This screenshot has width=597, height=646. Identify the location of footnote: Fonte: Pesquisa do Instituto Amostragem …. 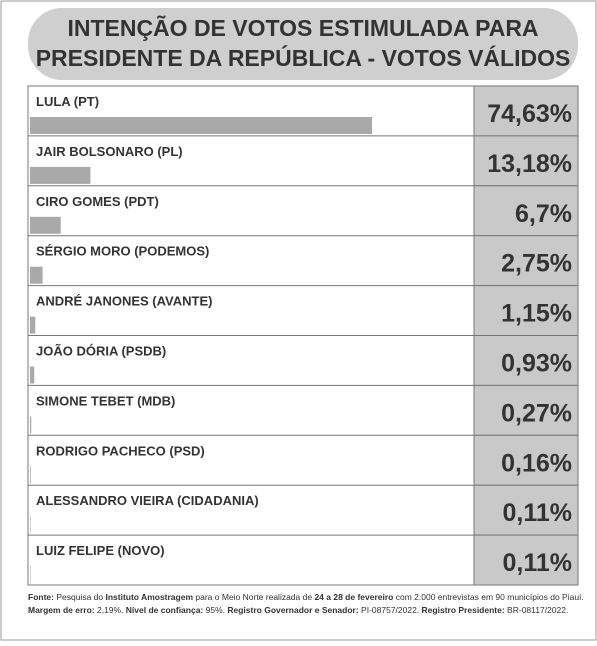
(306, 597).